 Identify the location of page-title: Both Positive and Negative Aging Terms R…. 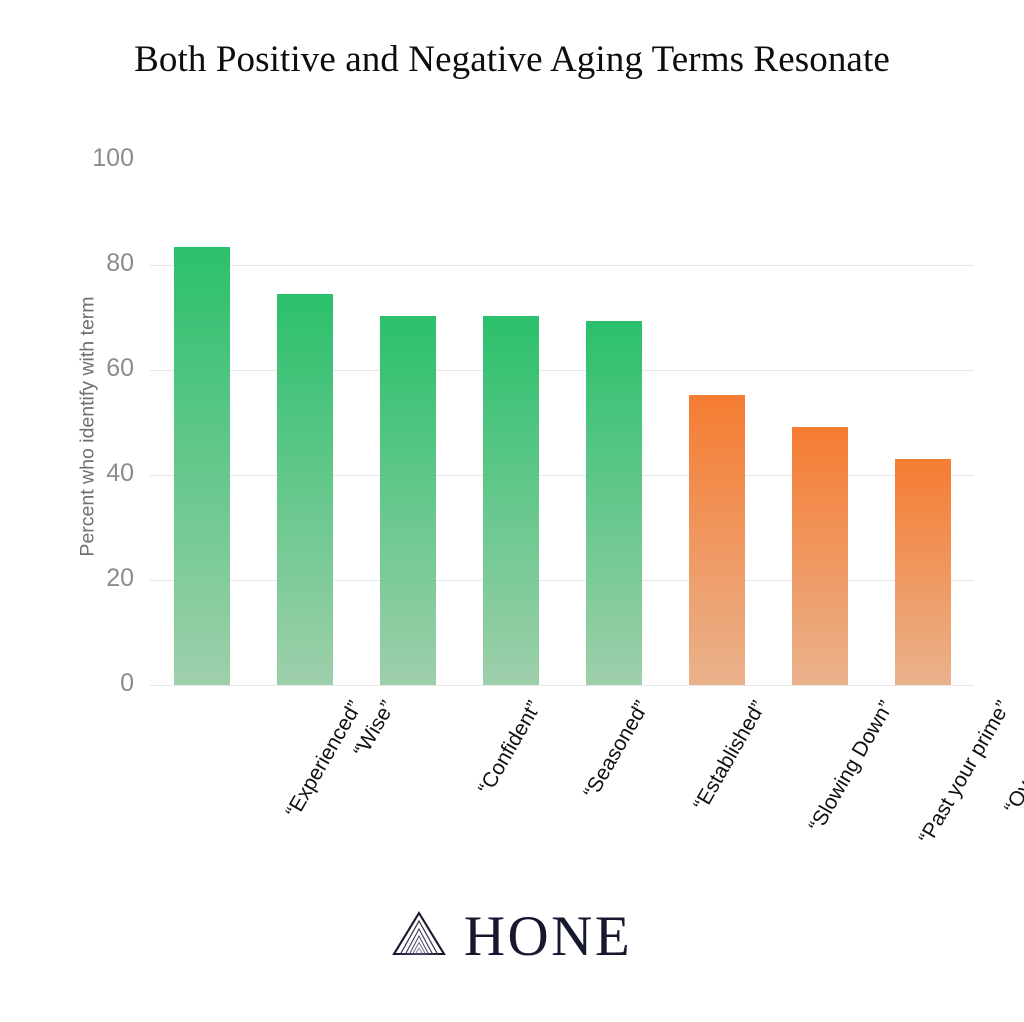
(512, 59).